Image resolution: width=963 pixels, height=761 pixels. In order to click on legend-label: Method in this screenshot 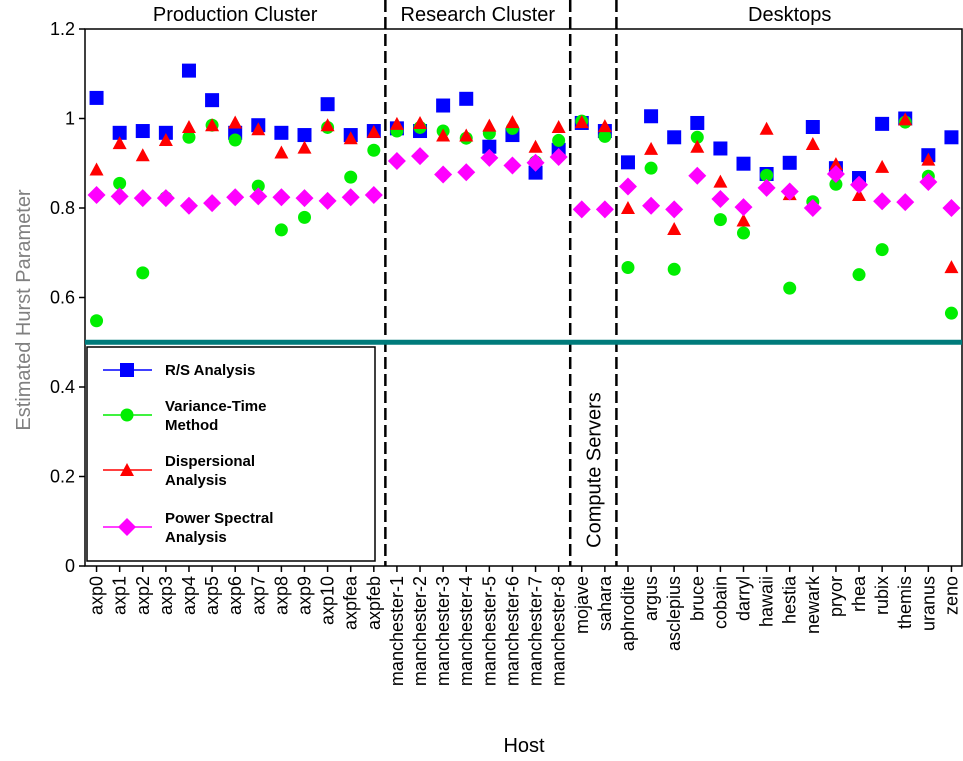, I will do `click(191, 425)`.